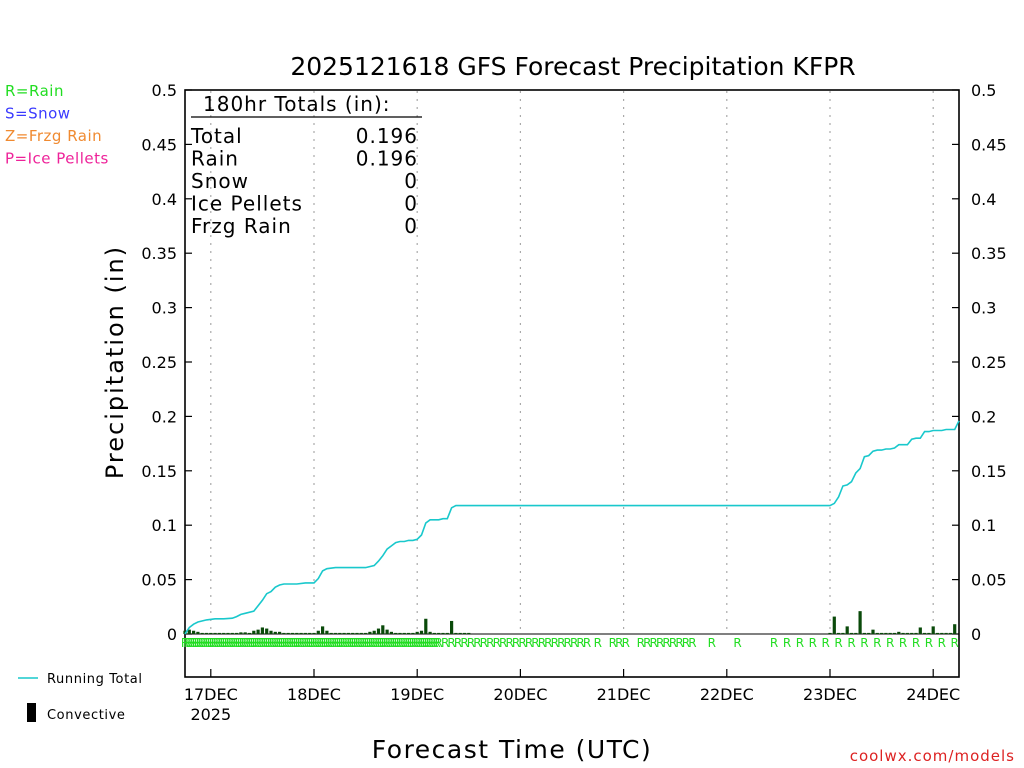 Image resolution: width=1024 pixels, height=768 pixels. Describe the element at coordinates (989, 580) in the screenshot. I see `y-tick-label: 0.05` at that location.